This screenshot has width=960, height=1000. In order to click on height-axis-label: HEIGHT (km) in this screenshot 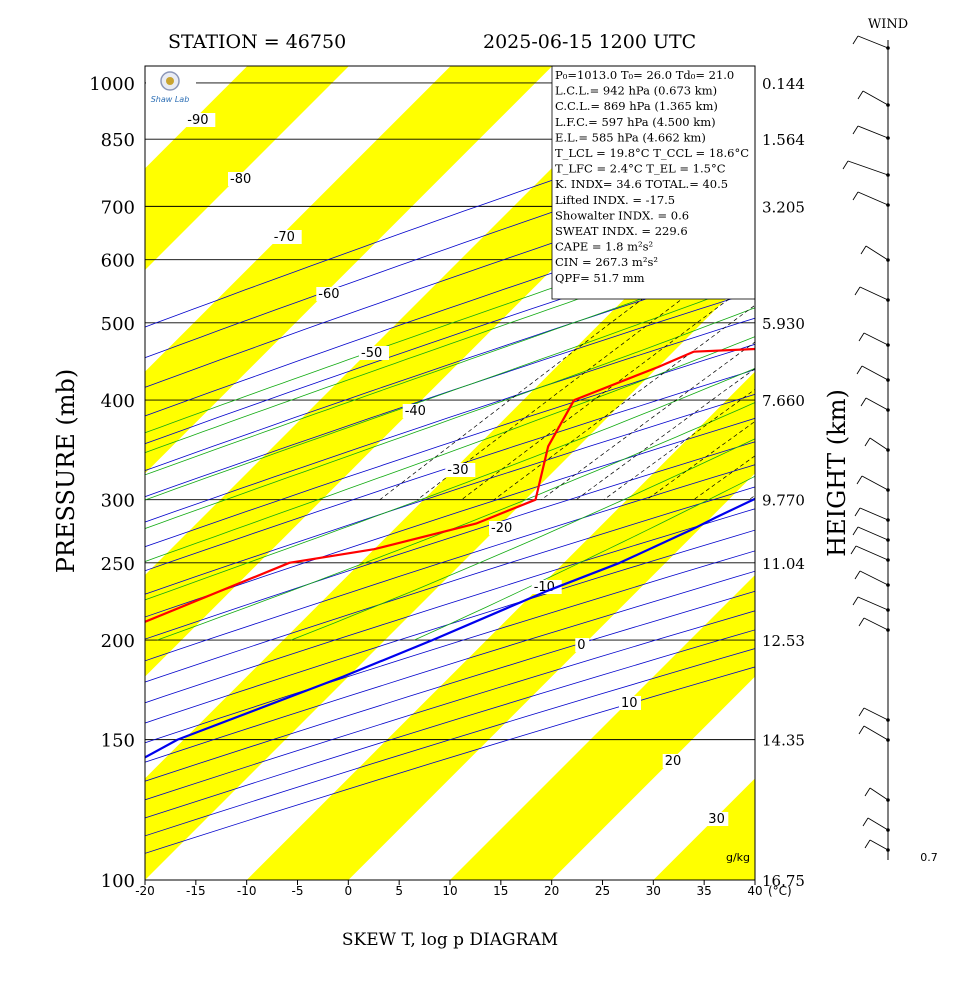, I will do `click(837, 473)`.